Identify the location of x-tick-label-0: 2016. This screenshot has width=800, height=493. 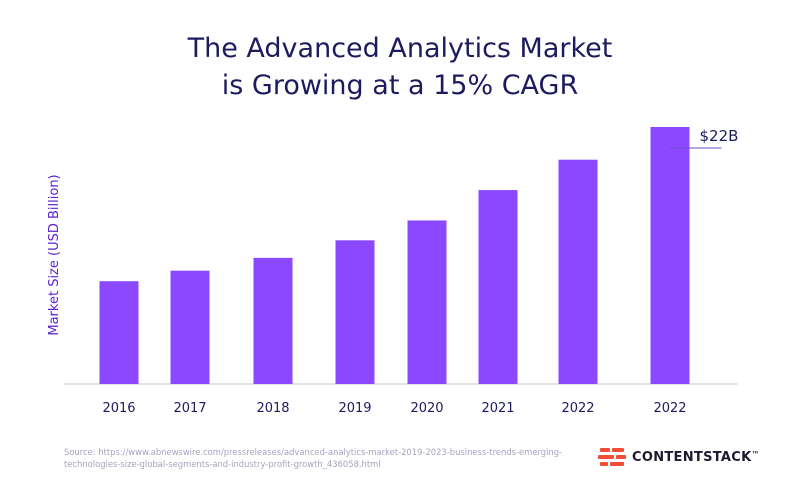
(118, 408).